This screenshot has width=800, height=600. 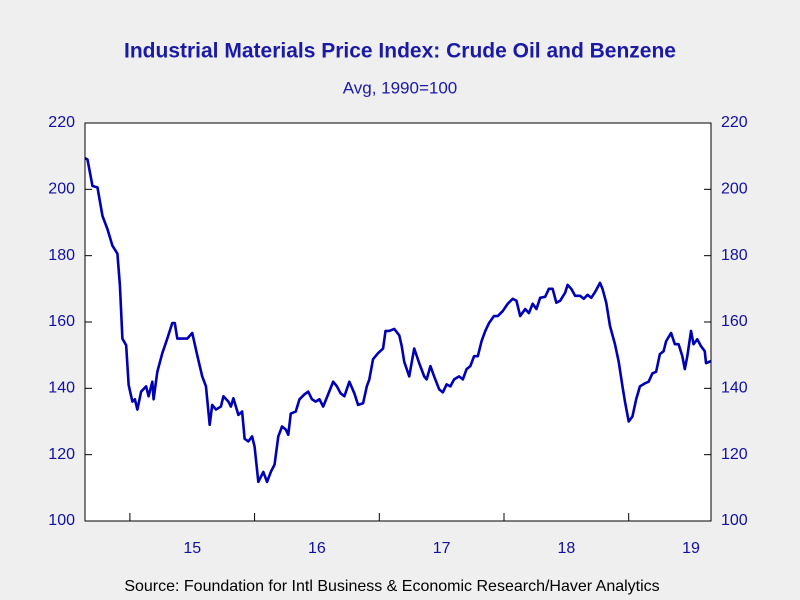 What do you see at coordinates (61, 454) in the screenshot?
I see `y-tick-label: 120` at bounding box center [61, 454].